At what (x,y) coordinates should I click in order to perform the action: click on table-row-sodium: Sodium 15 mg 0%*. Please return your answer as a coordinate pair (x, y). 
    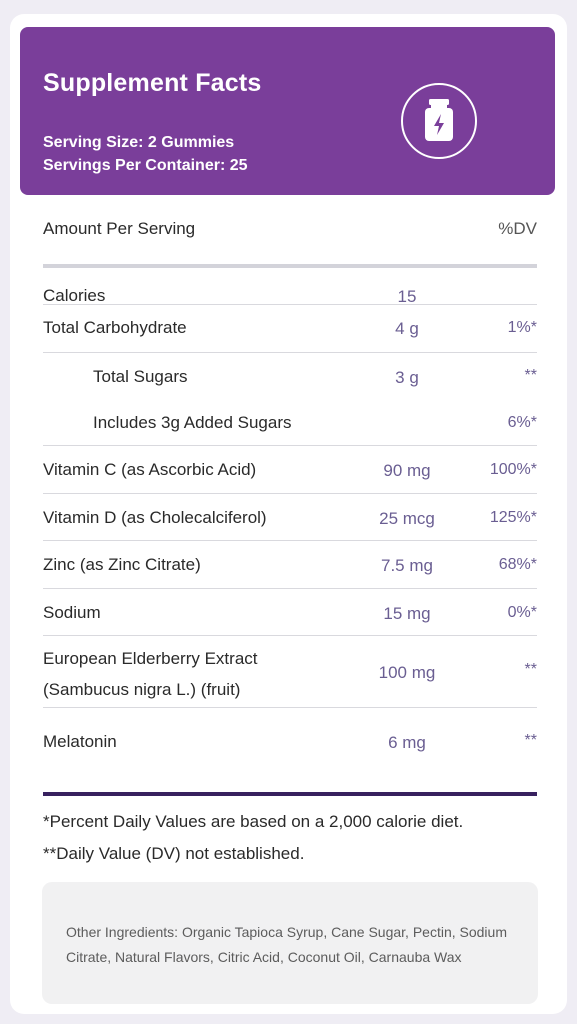
    Looking at the image, I should click on (290, 612).